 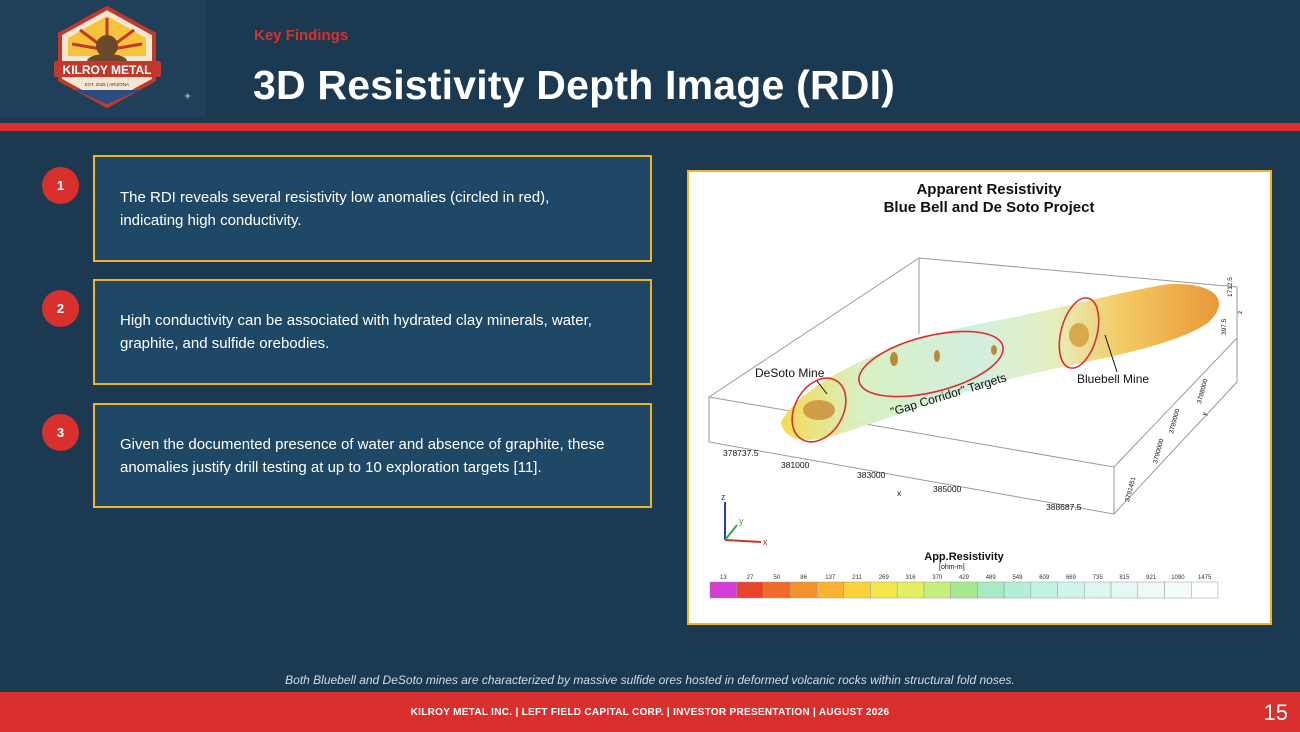 What do you see at coordinates (857, 578) in the screenshot?
I see `colorbar-tick-label: 211` at bounding box center [857, 578].